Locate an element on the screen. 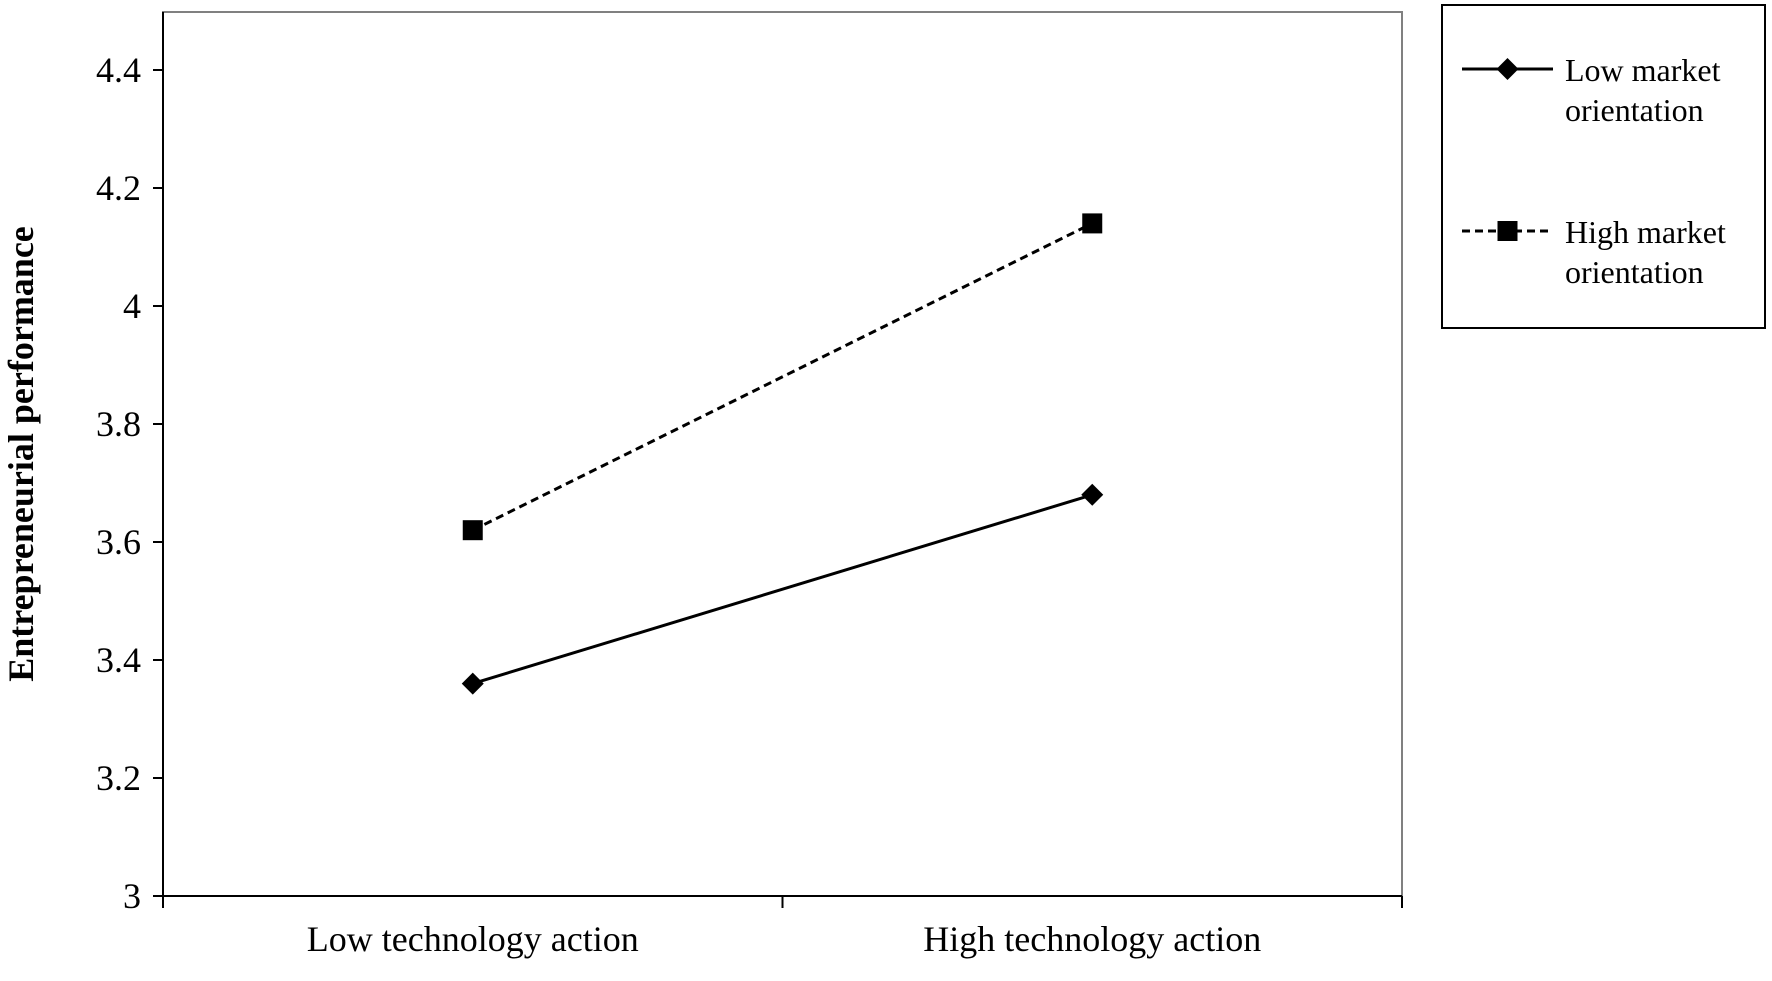 This screenshot has height=981, width=1772. y-tick-label: 3.4 is located at coordinates (118, 660).